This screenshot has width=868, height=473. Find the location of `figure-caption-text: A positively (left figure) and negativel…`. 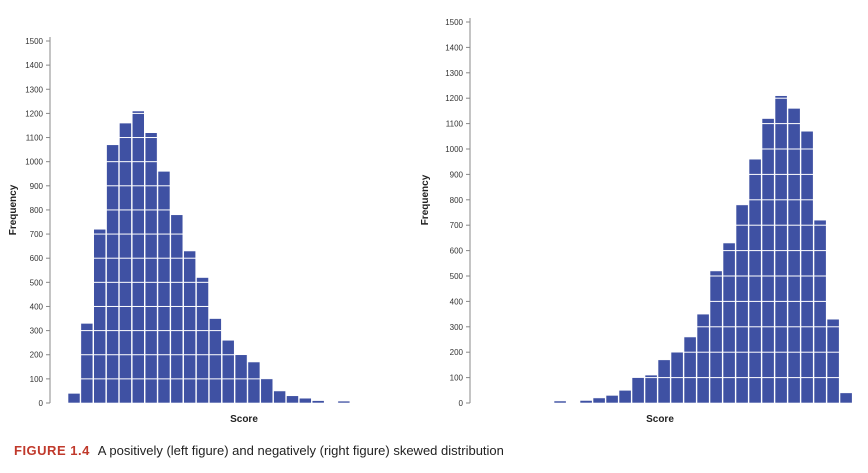

figure-caption-text: A positively (left figure) and negativel… is located at coordinates (300, 450).